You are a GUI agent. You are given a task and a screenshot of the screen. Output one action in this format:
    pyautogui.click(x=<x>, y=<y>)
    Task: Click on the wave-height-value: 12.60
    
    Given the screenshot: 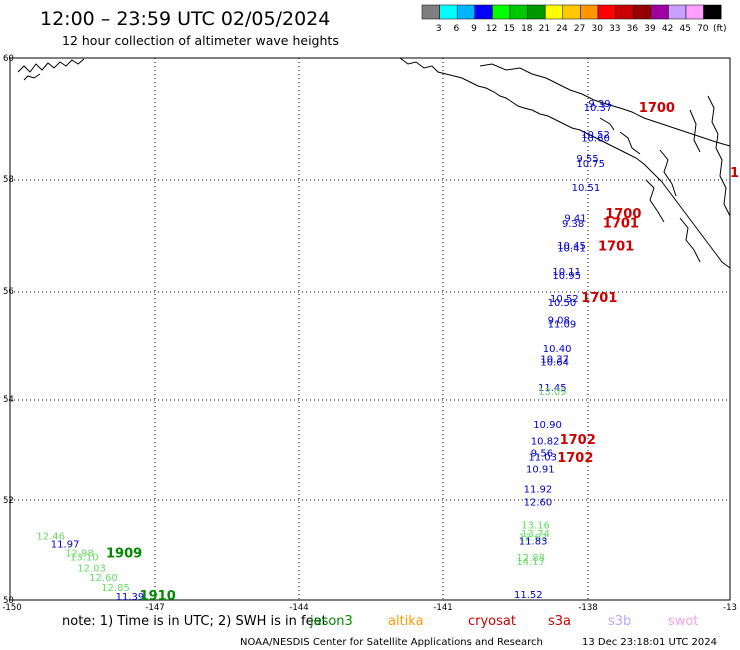 What is the action you would take?
    pyautogui.click(x=103, y=578)
    